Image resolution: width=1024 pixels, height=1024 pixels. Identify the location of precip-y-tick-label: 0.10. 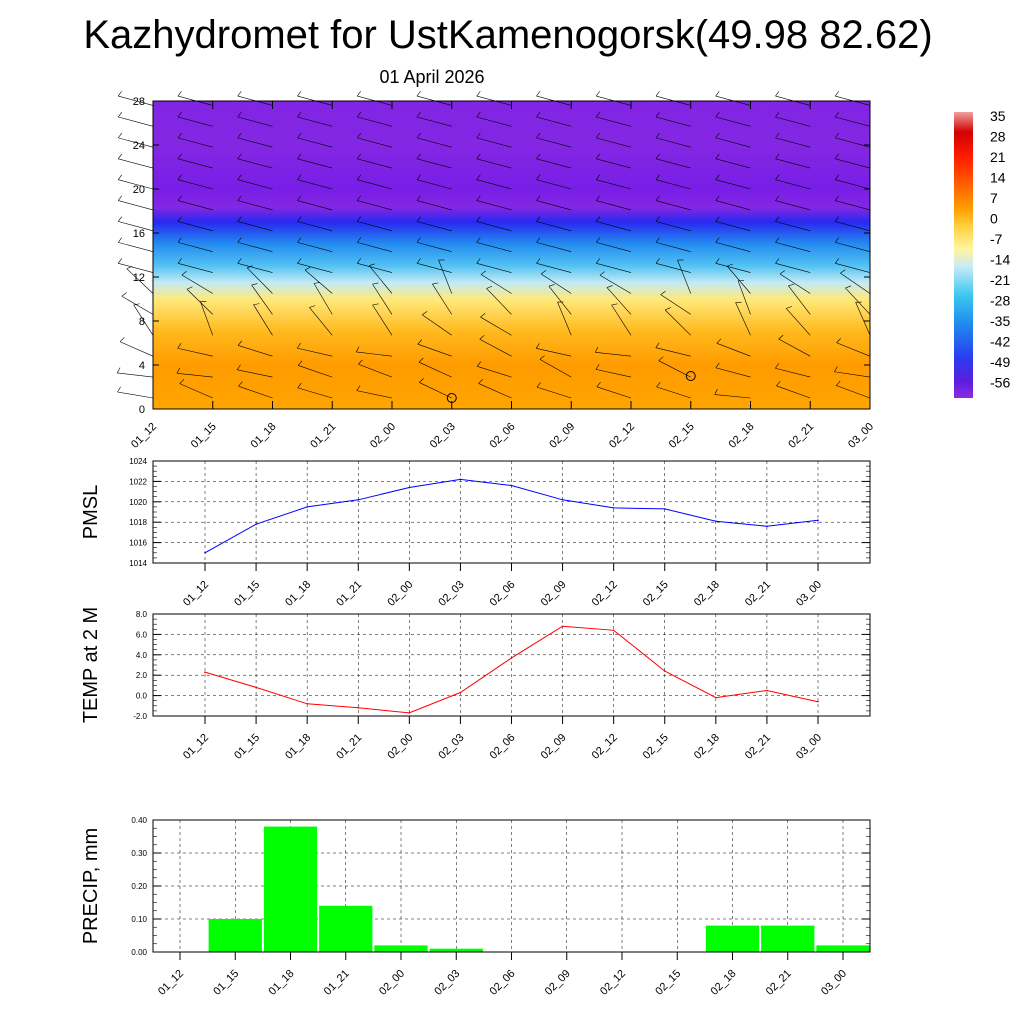
(139, 919).